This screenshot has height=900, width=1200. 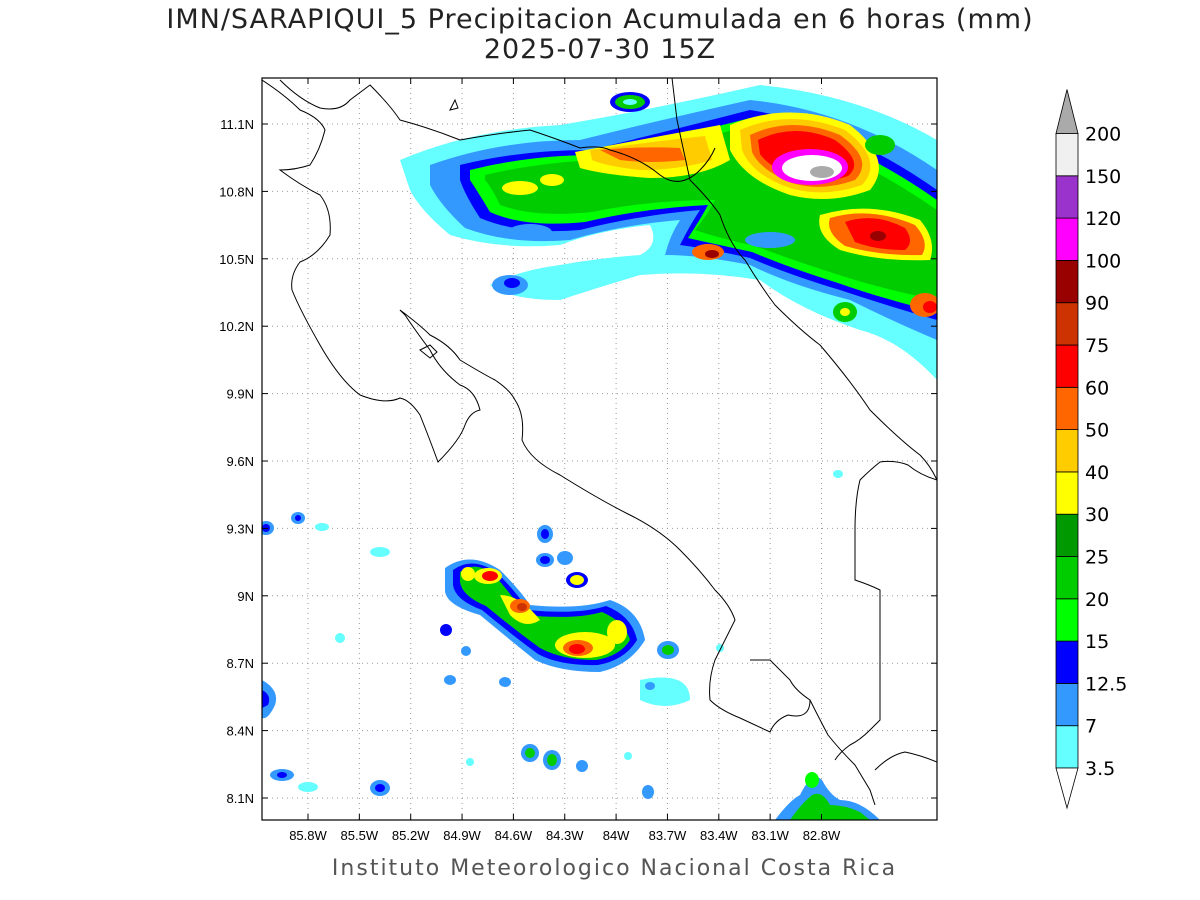 I want to click on lon-tick-label: 84.3W, so click(x=565, y=835).